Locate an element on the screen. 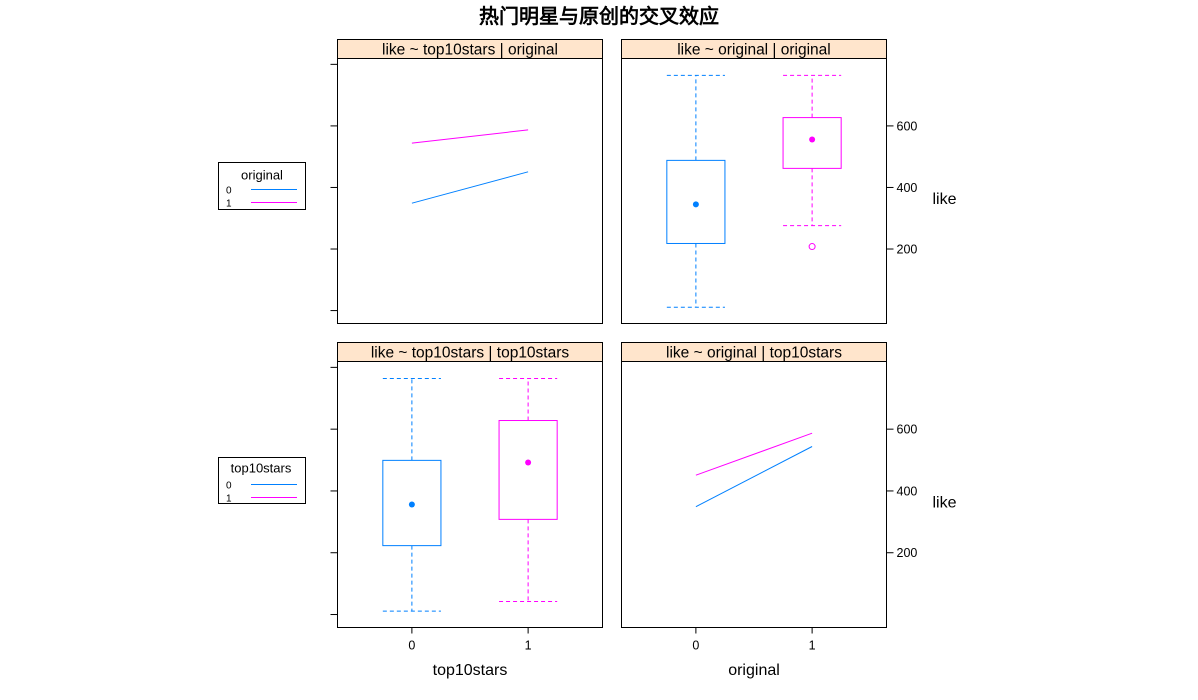 This screenshot has height=700, width=1198. panel-top-right: like ~ original | original 200 400 600 like is located at coordinates (789, 181).